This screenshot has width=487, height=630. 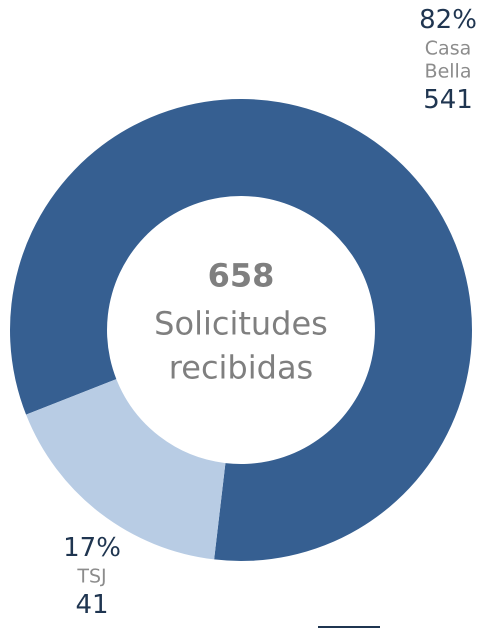 What do you see at coordinates (448, 99) in the screenshot?
I see `text: 541` at bounding box center [448, 99].